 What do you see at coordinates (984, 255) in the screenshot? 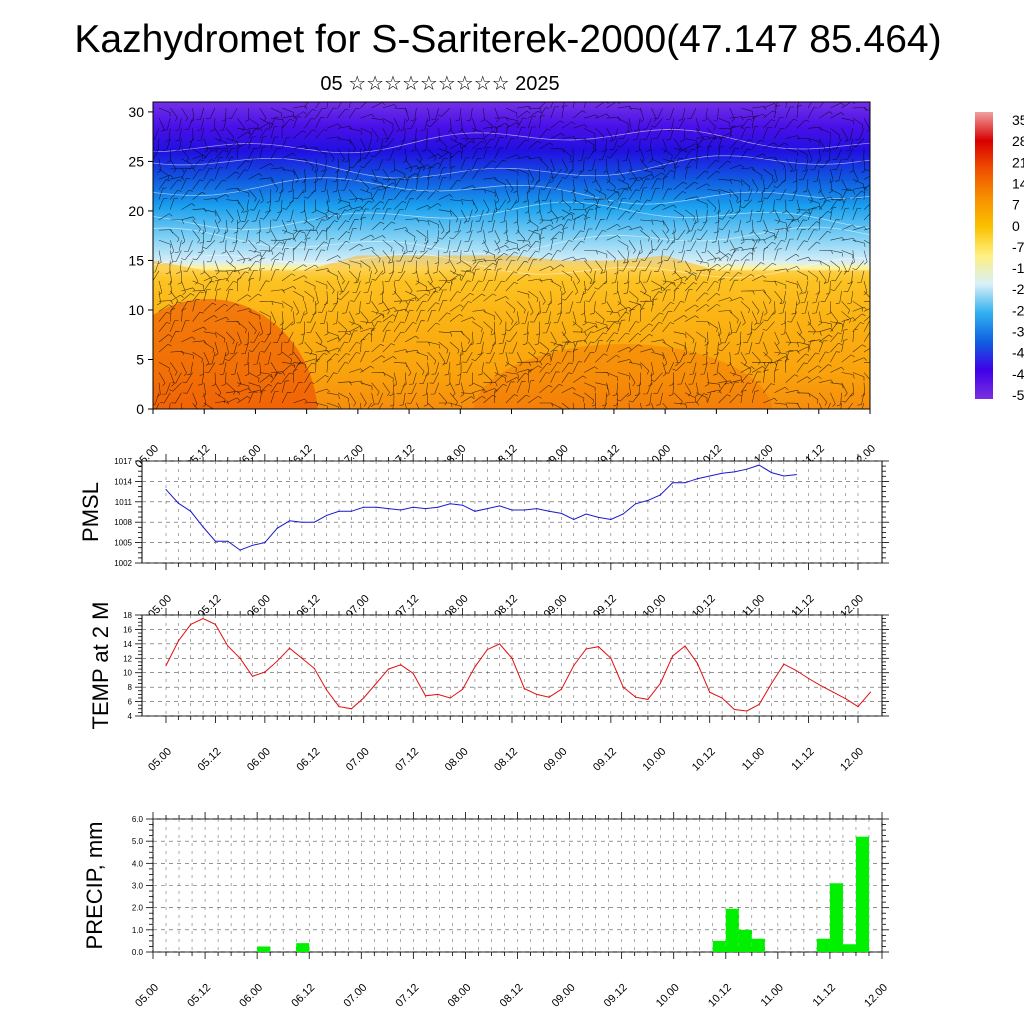
I see `colorbar-scale` at bounding box center [984, 255].